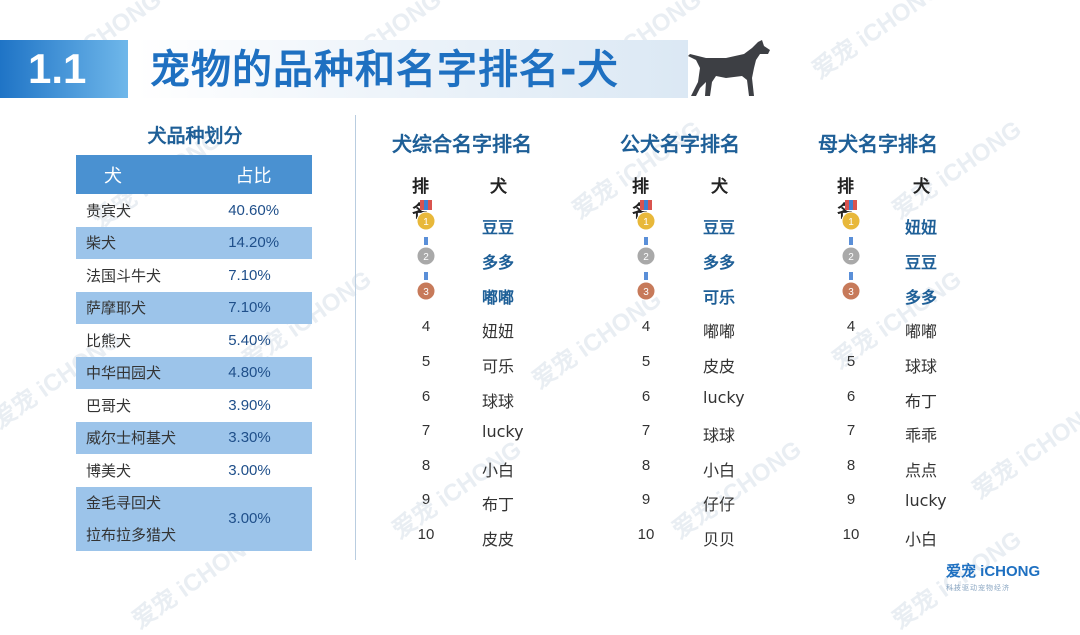 The width and height of the screenshot is (1080, 635). I want to click on breed-share: 3.90%, so click(249, 405).